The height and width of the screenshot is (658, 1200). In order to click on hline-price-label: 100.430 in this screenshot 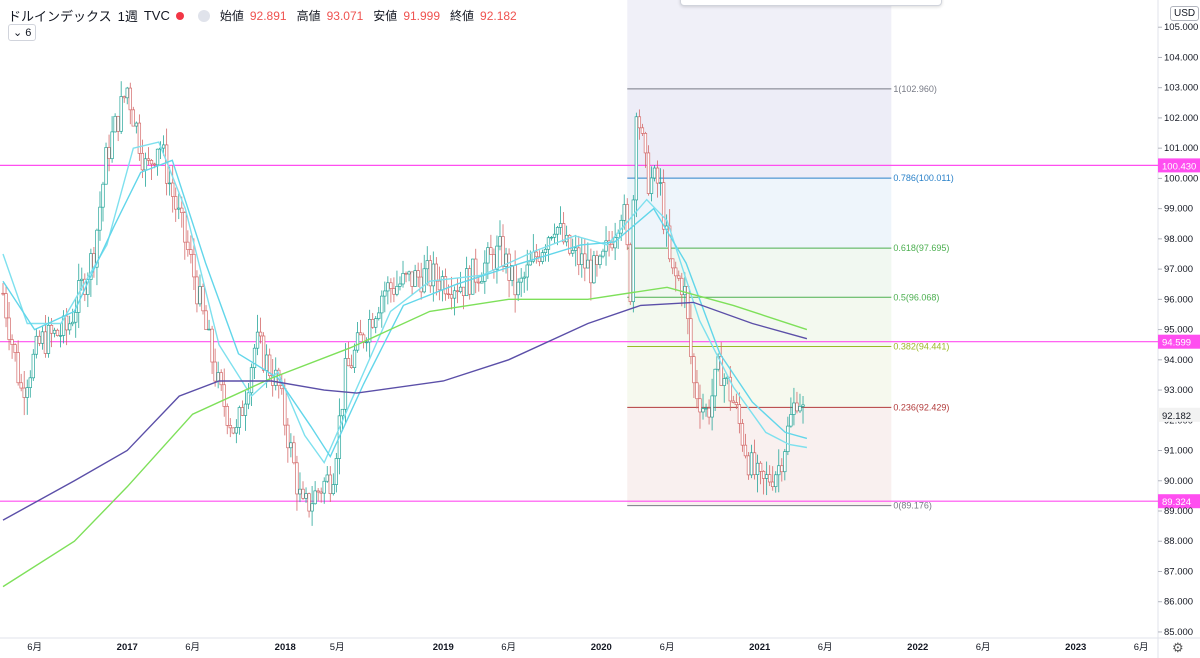, I will do `click(1179, 165)`.